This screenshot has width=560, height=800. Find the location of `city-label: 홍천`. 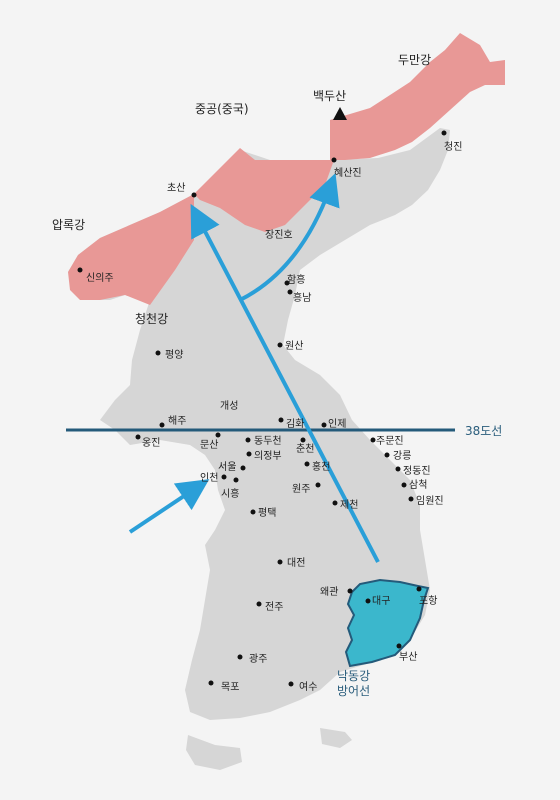

city-label: 홍천 is located at coordinates (321, 466).